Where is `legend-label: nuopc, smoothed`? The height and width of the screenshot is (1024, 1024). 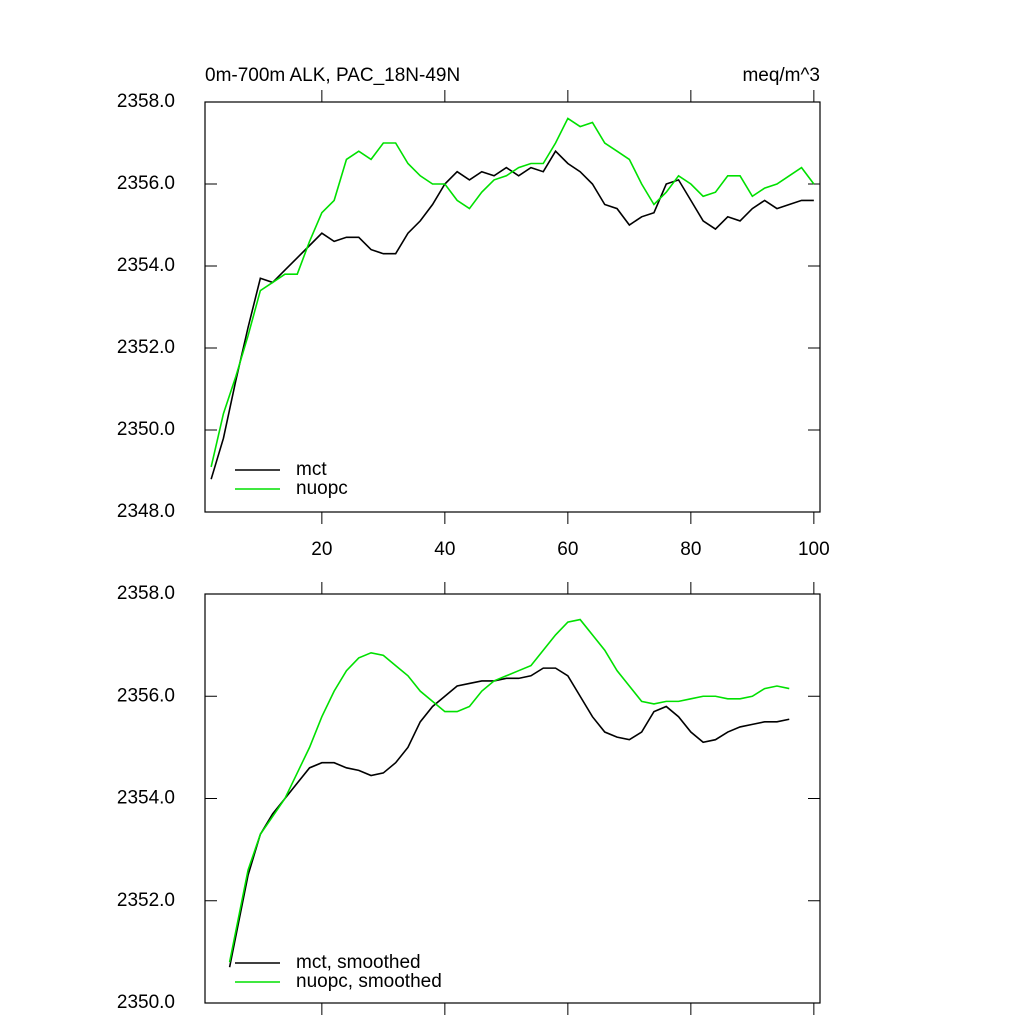
legend-label: nuopc, smoothed is located at coordinates (369, 981).